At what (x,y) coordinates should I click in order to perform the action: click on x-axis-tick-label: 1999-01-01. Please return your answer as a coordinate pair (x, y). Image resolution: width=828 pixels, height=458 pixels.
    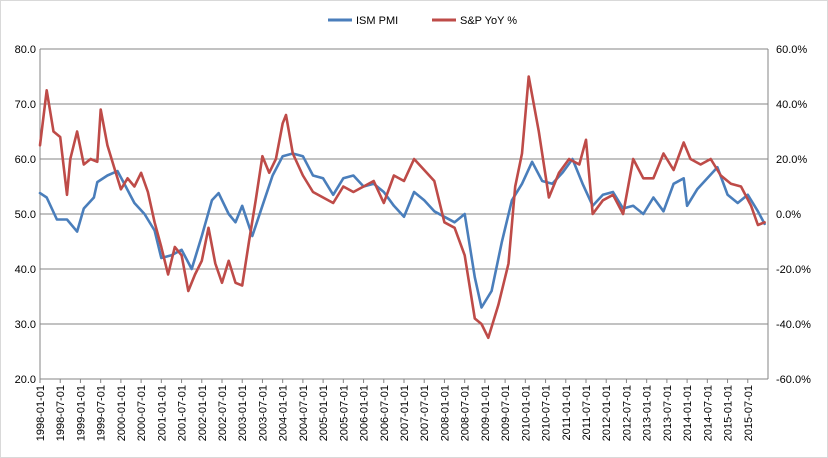
    Looking at the image, I should click on (81, 413).